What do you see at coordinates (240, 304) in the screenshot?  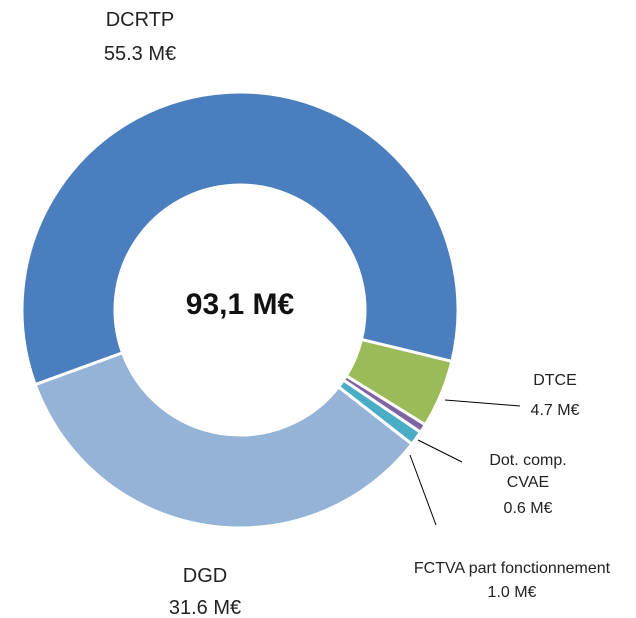 I see `center-label: 93,1 M€` at bounding box center [240, 304].